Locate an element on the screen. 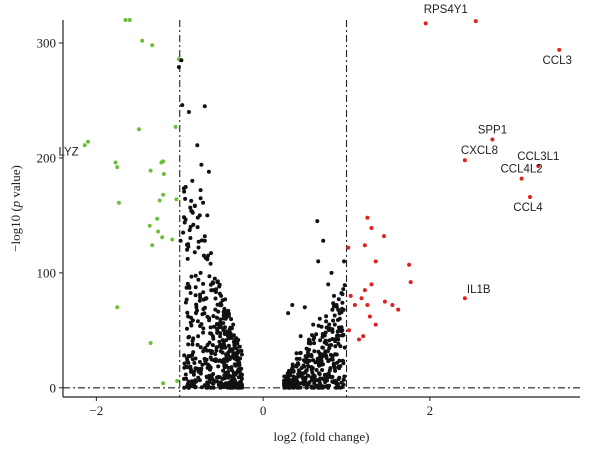  gene-label: CCL4L2 is located at coordinates (521, 170).